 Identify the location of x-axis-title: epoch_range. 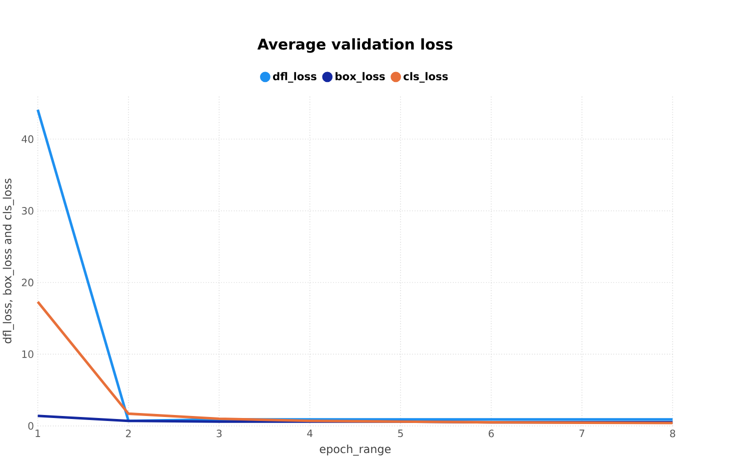
(355, 450).